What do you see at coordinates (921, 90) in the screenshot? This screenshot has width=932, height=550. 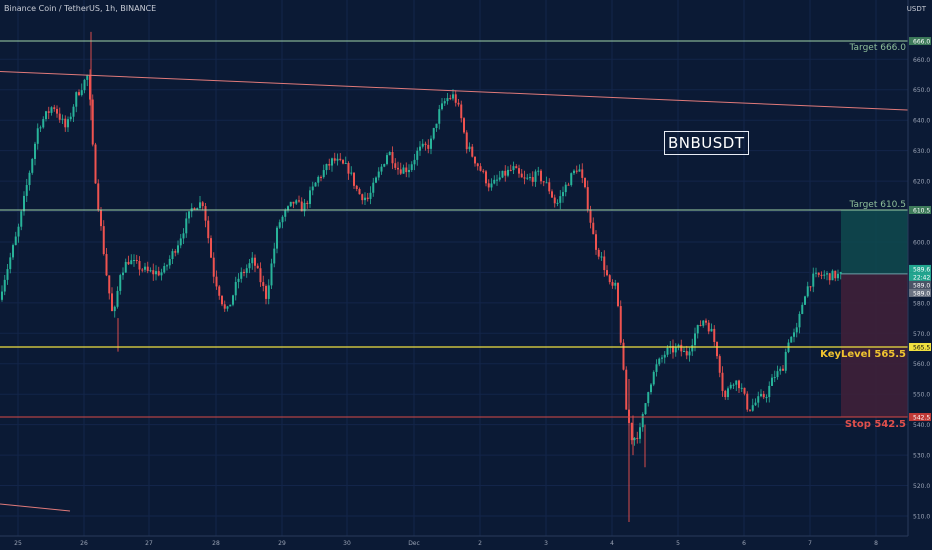 I see `price-tick-label: 650.0` at bounding box center [921, 90].